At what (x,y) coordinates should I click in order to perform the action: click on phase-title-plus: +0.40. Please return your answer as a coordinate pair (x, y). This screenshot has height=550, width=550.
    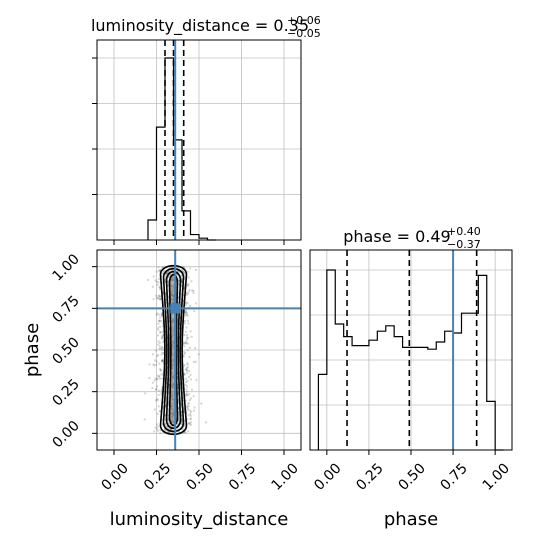
    Looking at the image, I should click on (464, 231).